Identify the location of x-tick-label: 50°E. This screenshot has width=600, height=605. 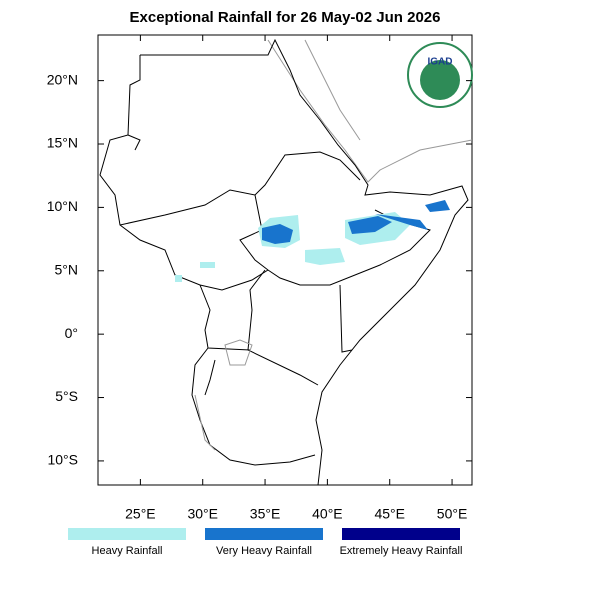
(452, 514).